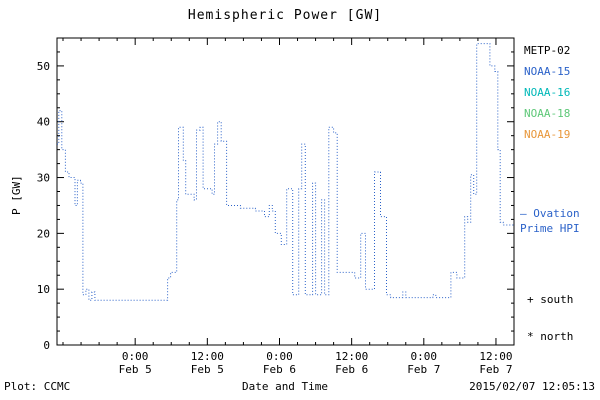  What do you see at coordinates (43, 178) in the screenshot?
I see `svg-text: 30` at bounding box center [43, 178].